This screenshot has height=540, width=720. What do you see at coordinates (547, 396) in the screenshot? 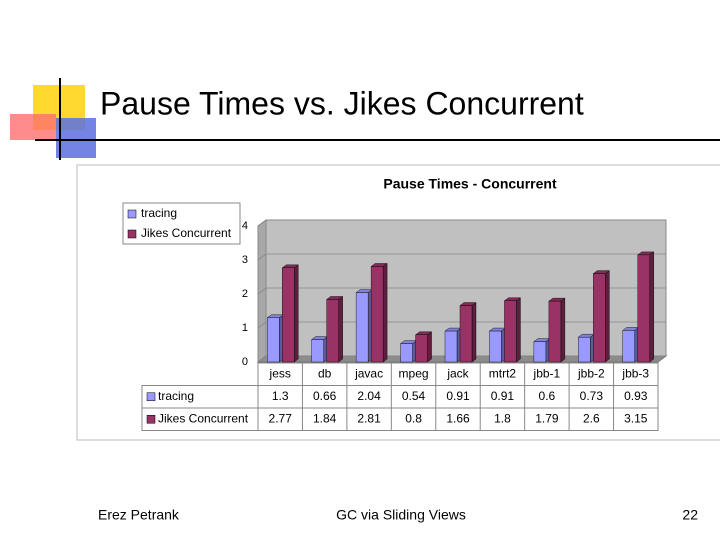
I see `table-value: 0.6` at bounding box center [547, 396].